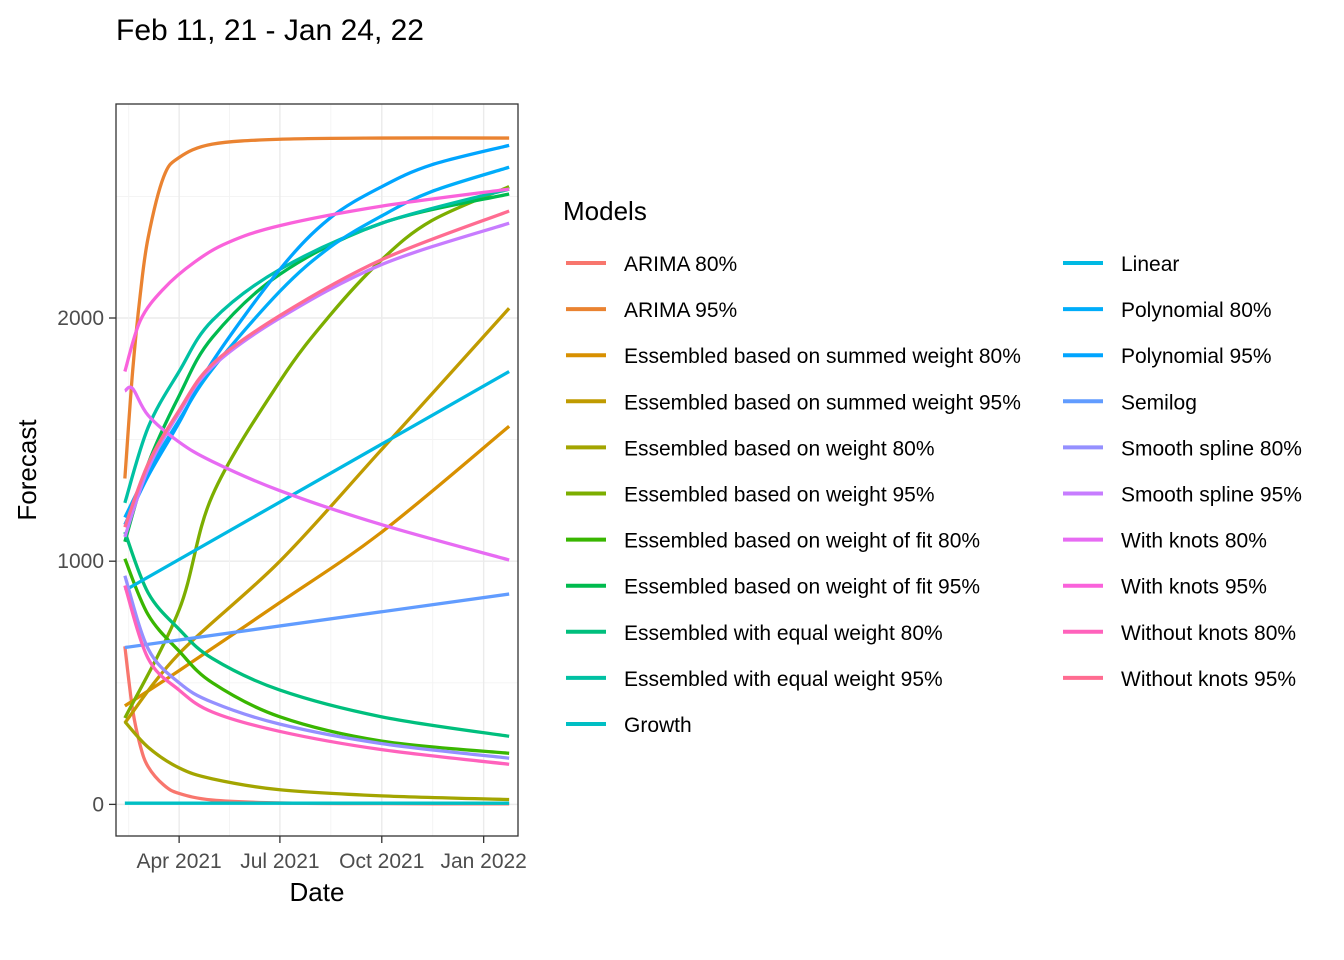 The height and width of the screenshot is (960, 1344). What do you see at coordinates (1194, 587) in the screenshot?
I see `legend-label: With knots 95%` at bounding box center [1194, 587].